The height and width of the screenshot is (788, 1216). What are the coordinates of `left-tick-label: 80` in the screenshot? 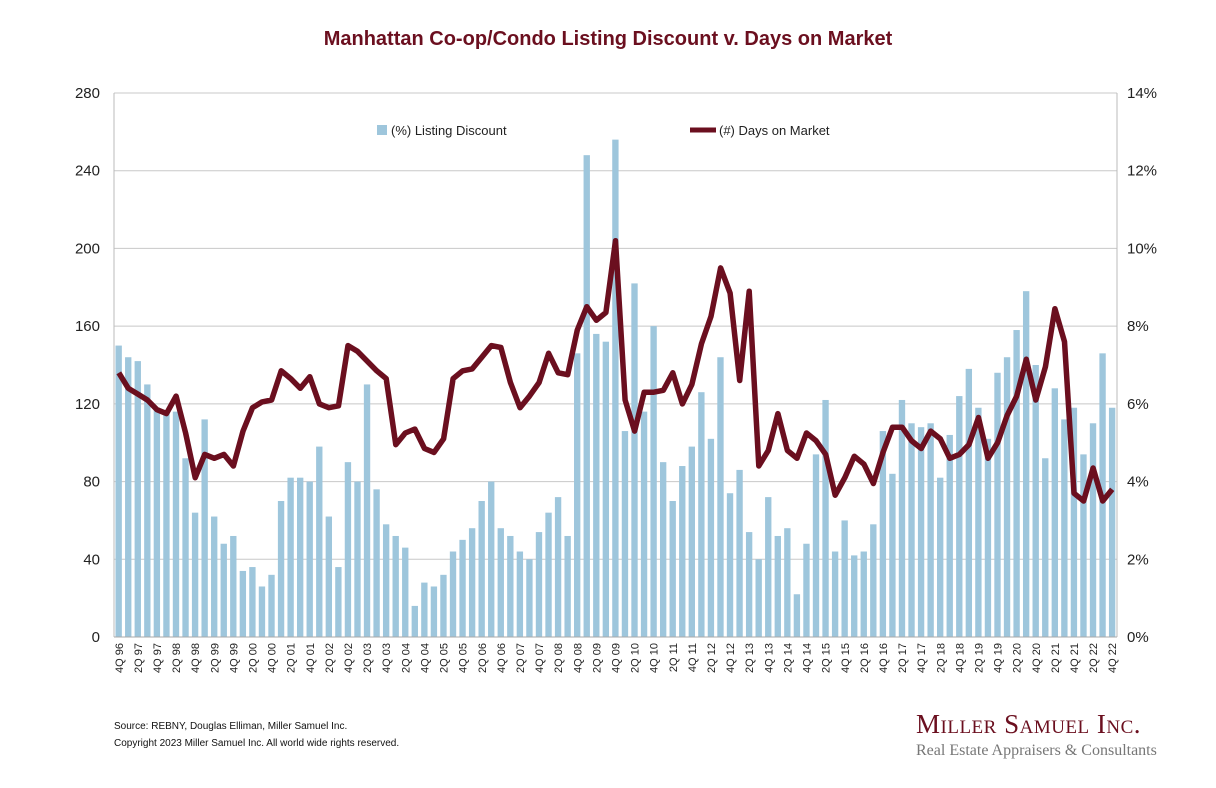 It's located at (91, 482).